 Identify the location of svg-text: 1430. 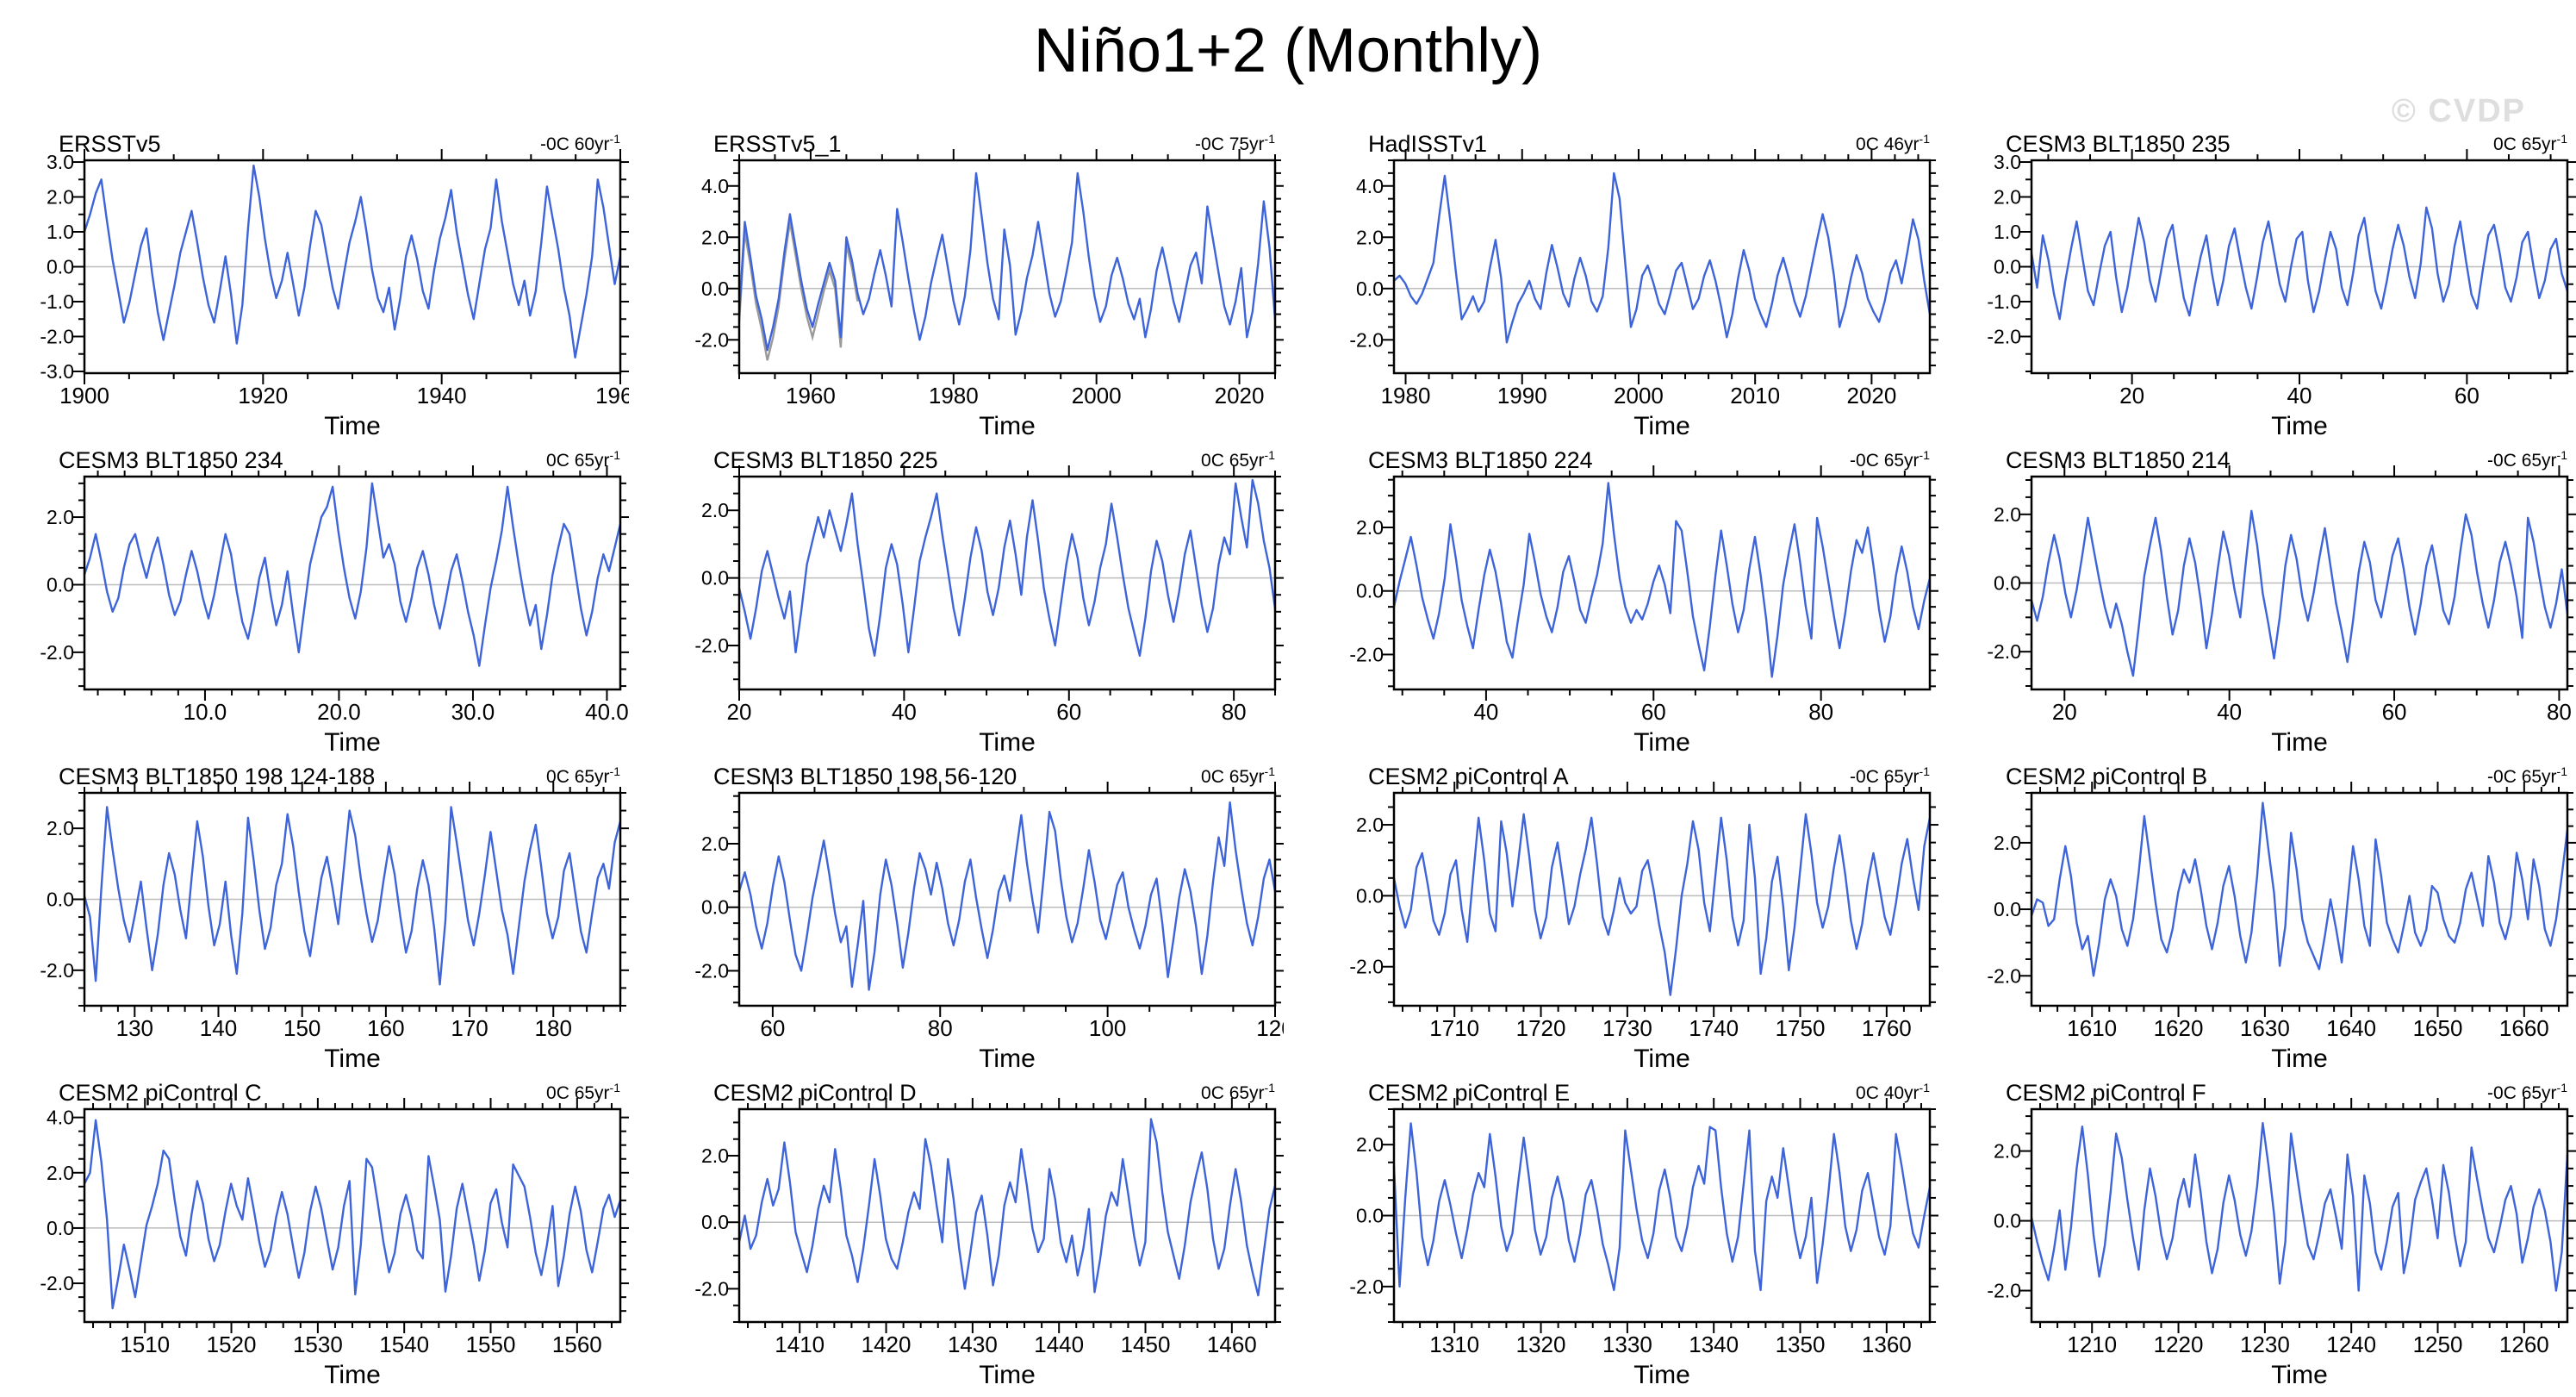
(973, 1344).